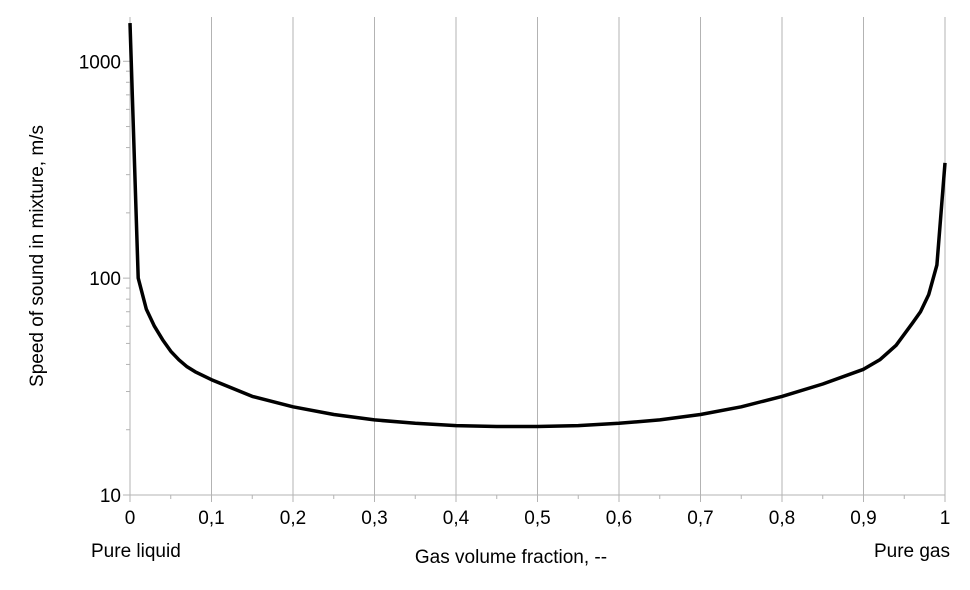 Image resolution: width=970 pixels, height=590 pixels. What do you see at coordinates (130, 518) in the screenshot?
I see `x-tick-label: 0` at bounding box center [130, 518].